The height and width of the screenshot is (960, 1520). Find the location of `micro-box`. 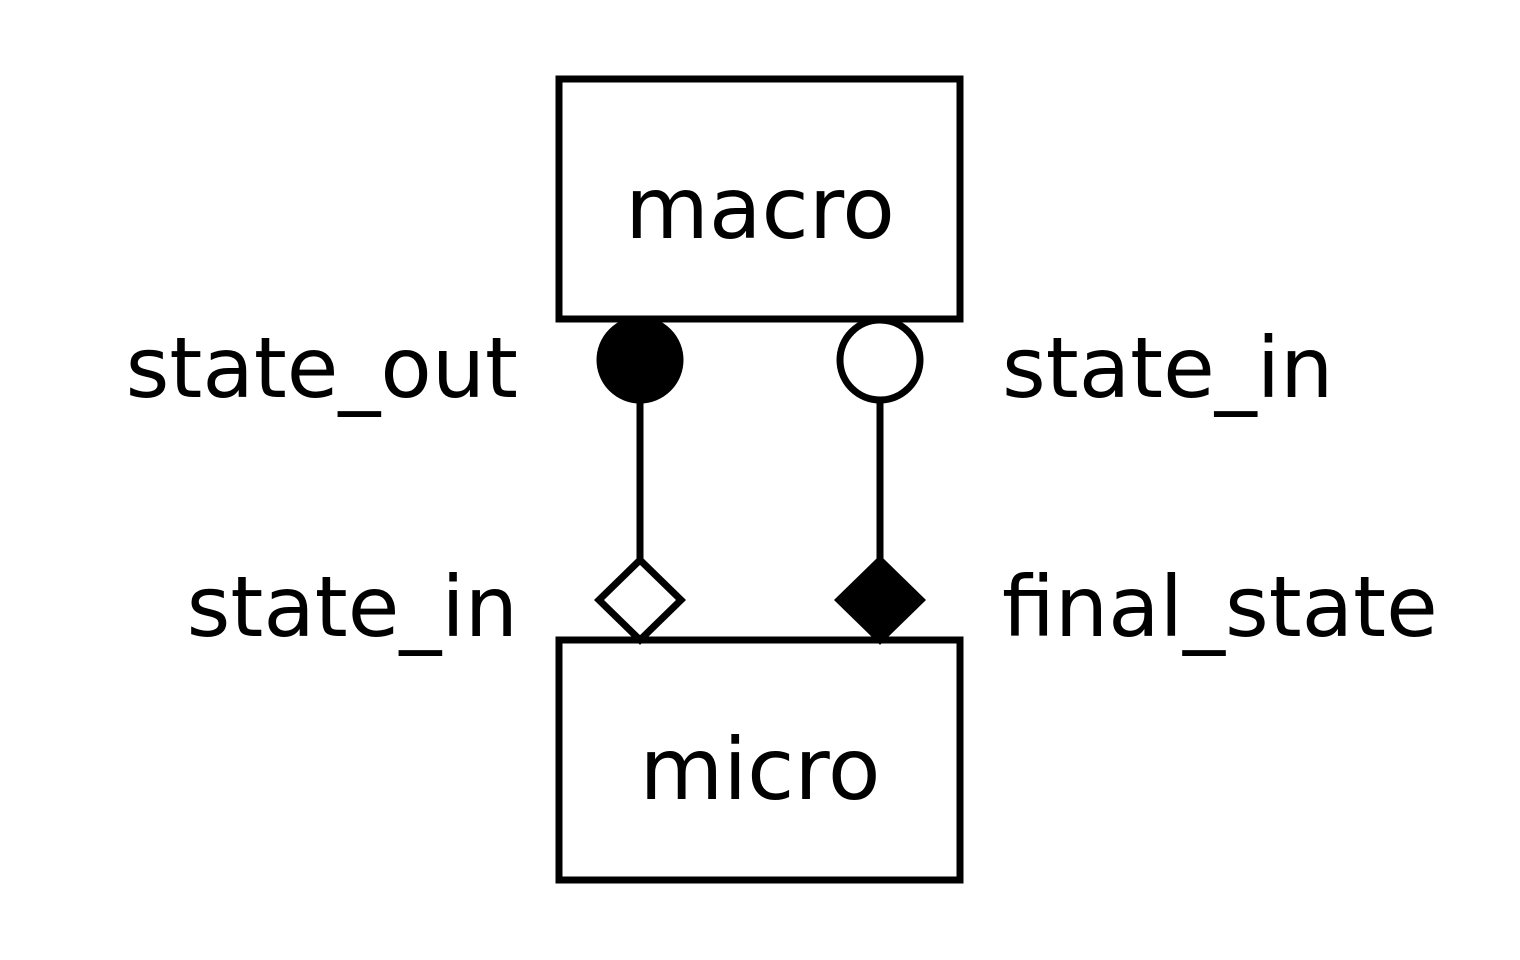

micro-box is located at coordinates (759, 760).